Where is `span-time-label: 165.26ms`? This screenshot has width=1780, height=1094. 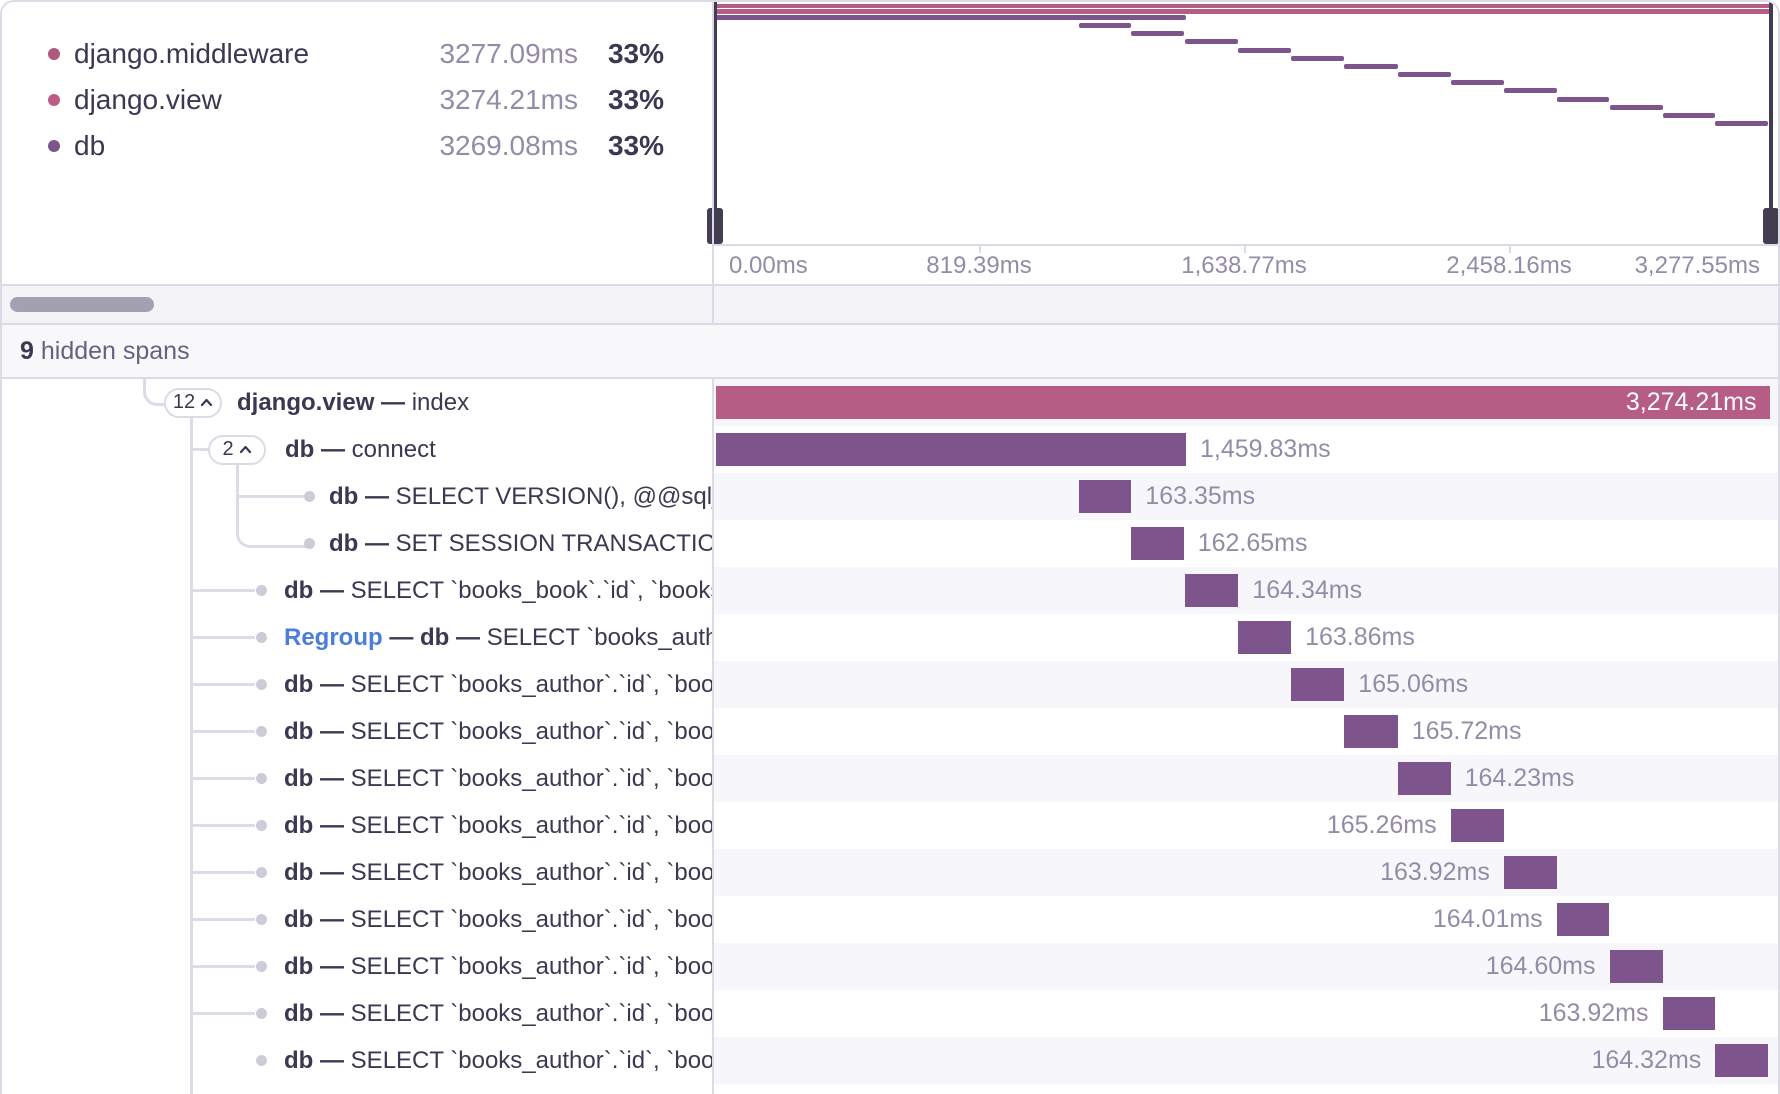 span-time-label: 165.26ms is located at coordinates (1381, 825).